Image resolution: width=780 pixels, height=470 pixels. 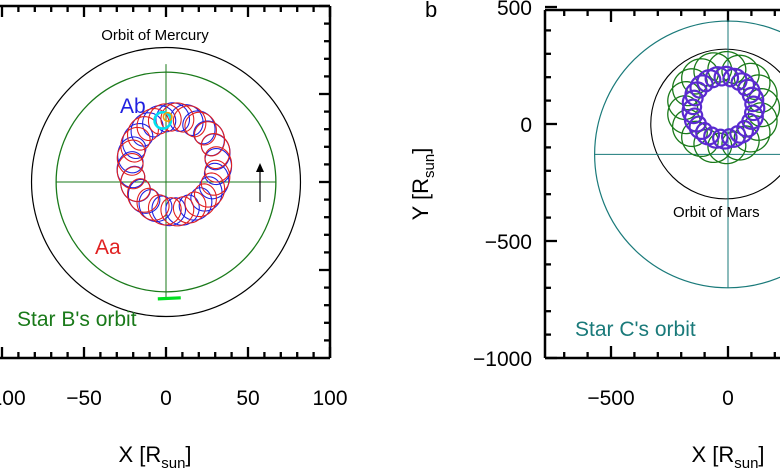 What do you see at coordinates (526, 125) in the screenshot?
I see `panel-b-y-tick-label: 0` at bounding box center [526, 125].